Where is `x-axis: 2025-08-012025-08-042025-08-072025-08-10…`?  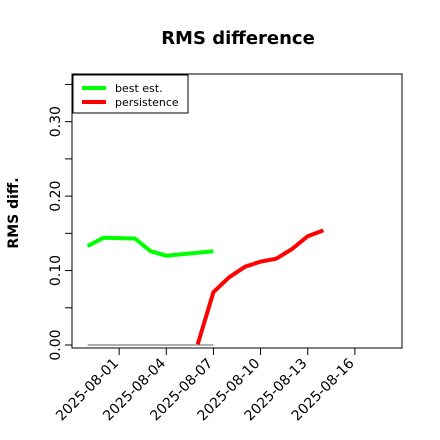 x-axis: 2025-08-012025-08-042025-08-072025-08-10… is located at coordinates (205, 386).